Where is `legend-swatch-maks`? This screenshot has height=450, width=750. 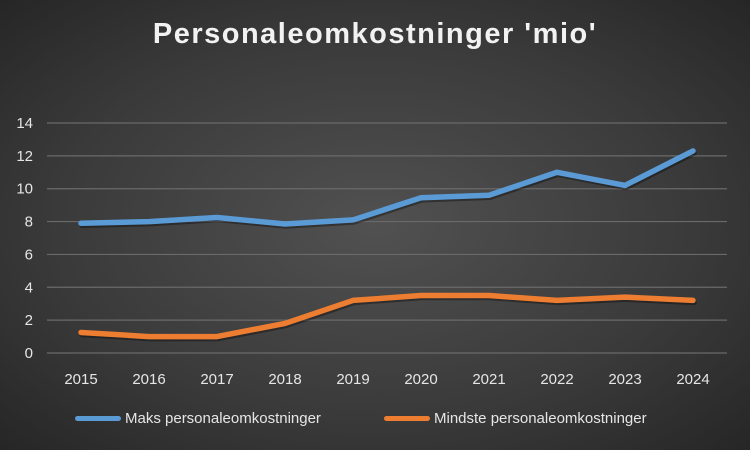
legend-swatch-maks is located at coordinates (98, 418).